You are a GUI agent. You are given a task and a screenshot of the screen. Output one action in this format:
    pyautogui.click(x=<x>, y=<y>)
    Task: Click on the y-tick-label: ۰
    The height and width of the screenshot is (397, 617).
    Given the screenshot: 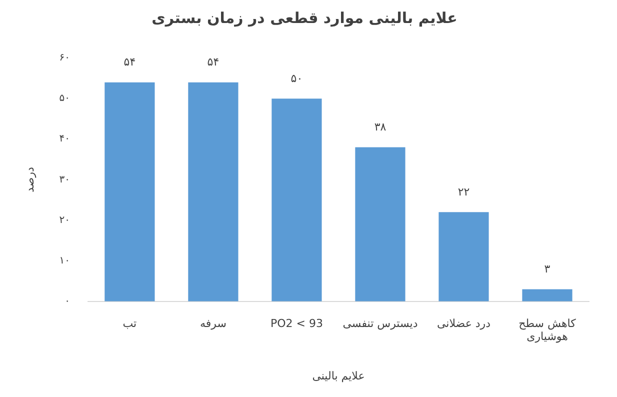 What is the action you would take?
    pyautogui.click(x=67, y=301)
    